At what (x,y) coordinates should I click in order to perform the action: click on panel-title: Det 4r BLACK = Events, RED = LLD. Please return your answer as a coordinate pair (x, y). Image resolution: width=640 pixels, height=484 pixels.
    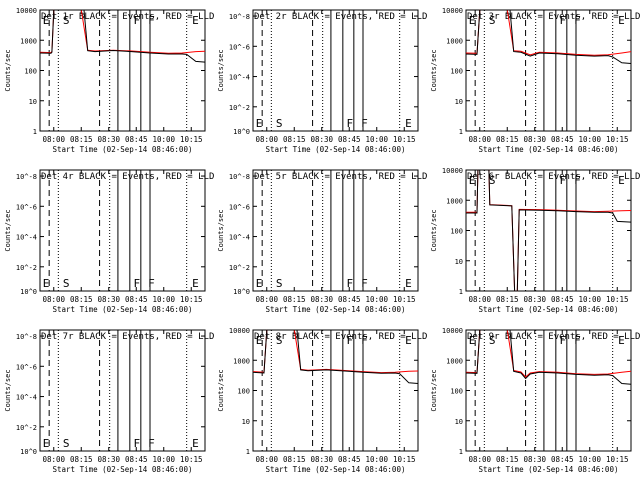
    Looking at the image, I should click on (127, 177).